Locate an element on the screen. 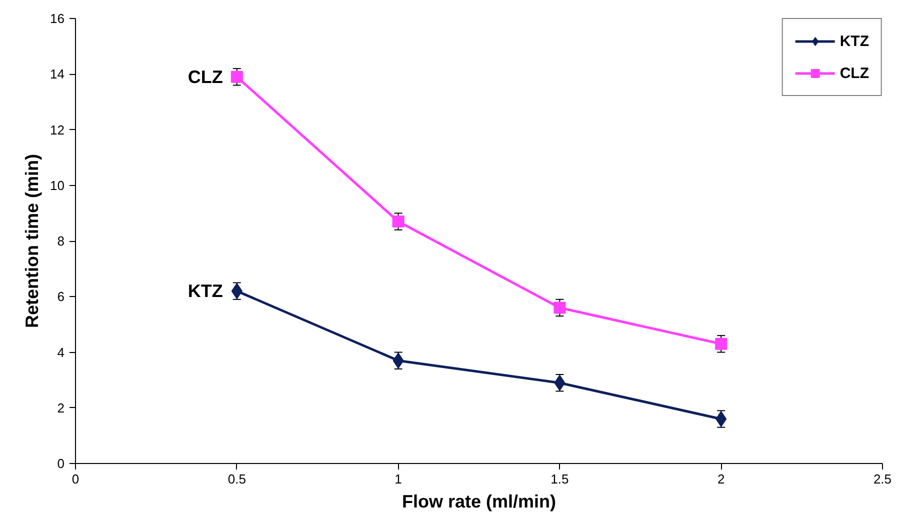 This screenshot has height=514, width=897. legend-label: KTZ is located at coordinates (854, 41).